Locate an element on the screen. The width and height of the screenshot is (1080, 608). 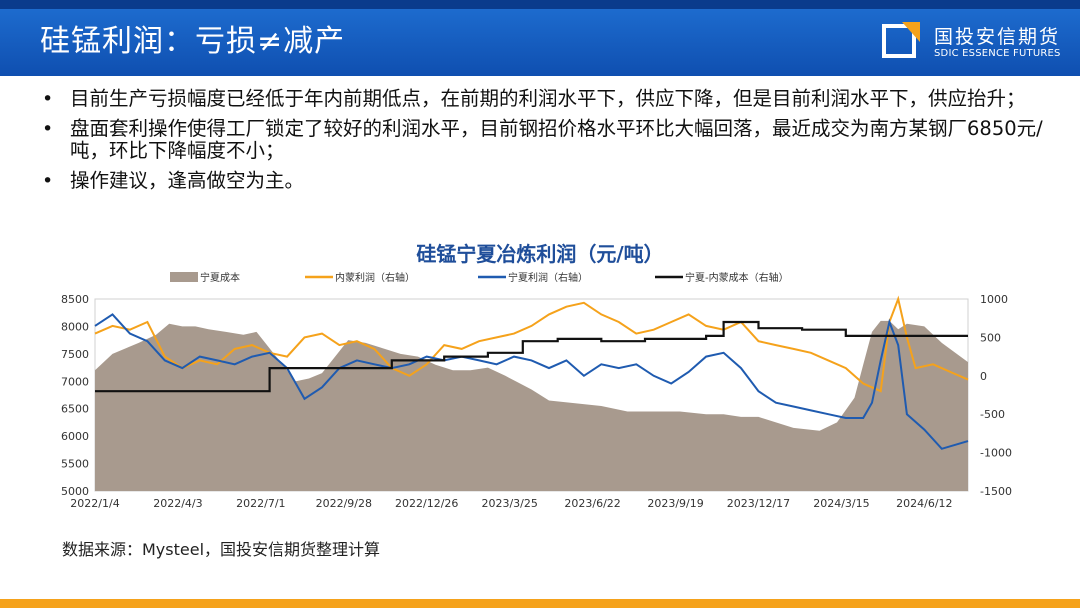
y-right-tick-label: -1000 is located at coordinates (996, 453).